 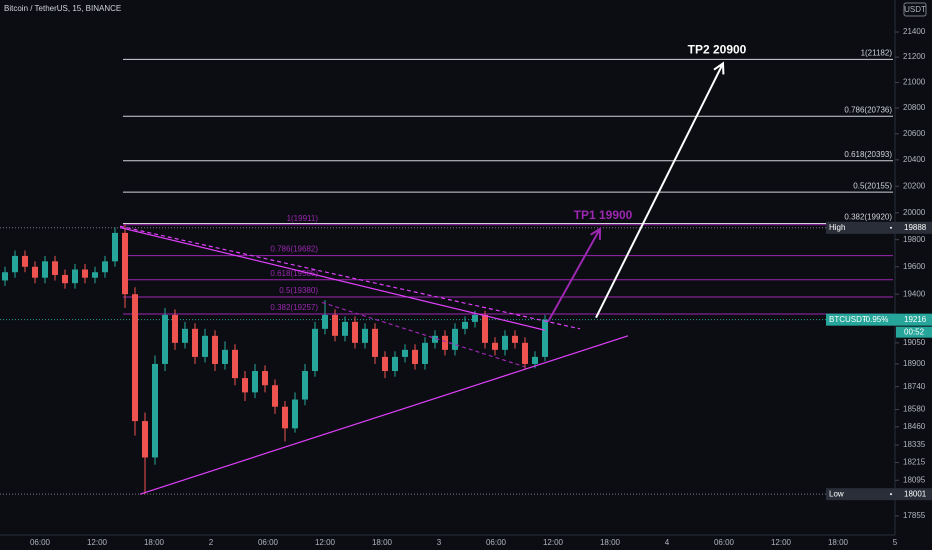 I want to click on y-tick-label: 21200, so click(x=914, y=56).